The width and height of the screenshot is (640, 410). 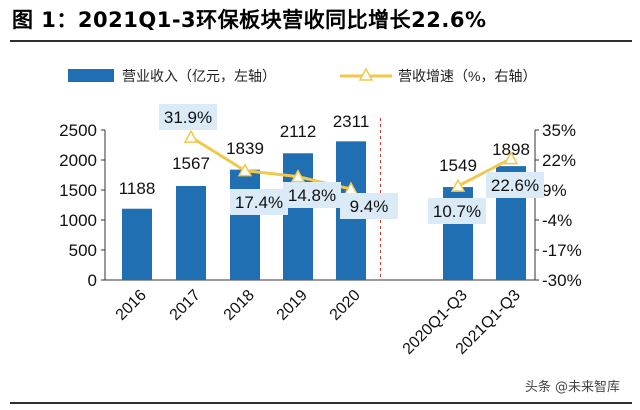 I want to click on bottom-divider, so click(x=321, y=403).